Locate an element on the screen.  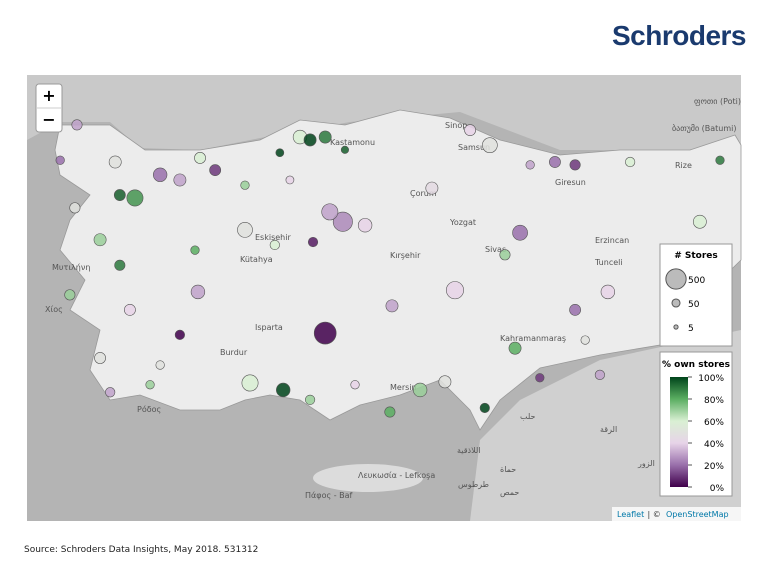
size-legend-label: 50 is located at coordinates (694, 305).